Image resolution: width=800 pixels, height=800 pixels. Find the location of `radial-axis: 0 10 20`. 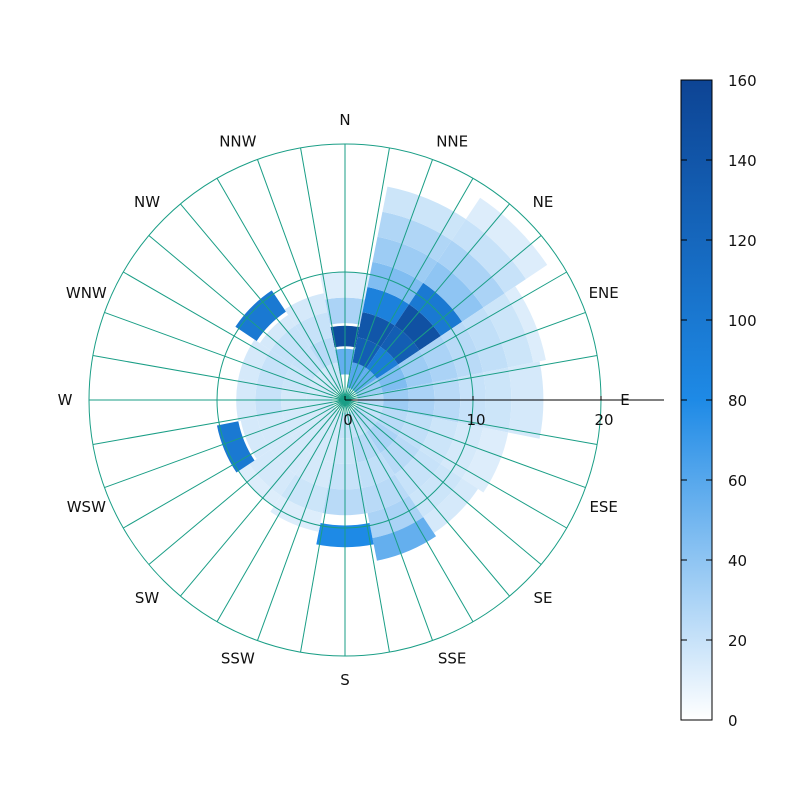

radial-axis: 0 10 20 is located at coordinates (503, 412).